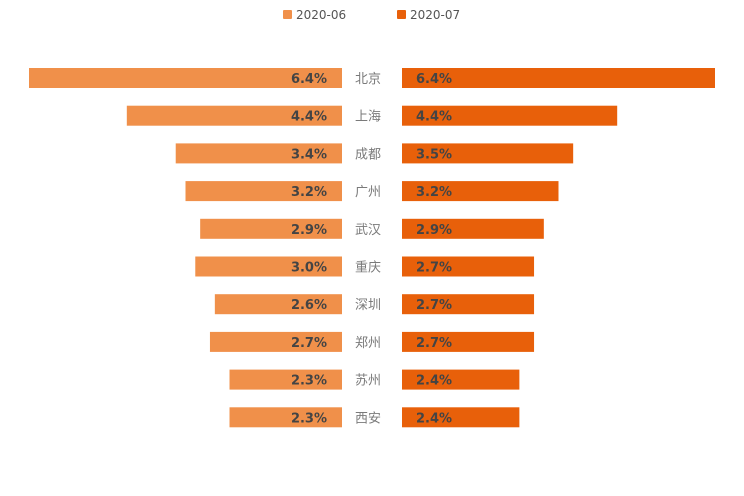  I want to click on data-label-2020-06: 6.4%, so click(309, 79).